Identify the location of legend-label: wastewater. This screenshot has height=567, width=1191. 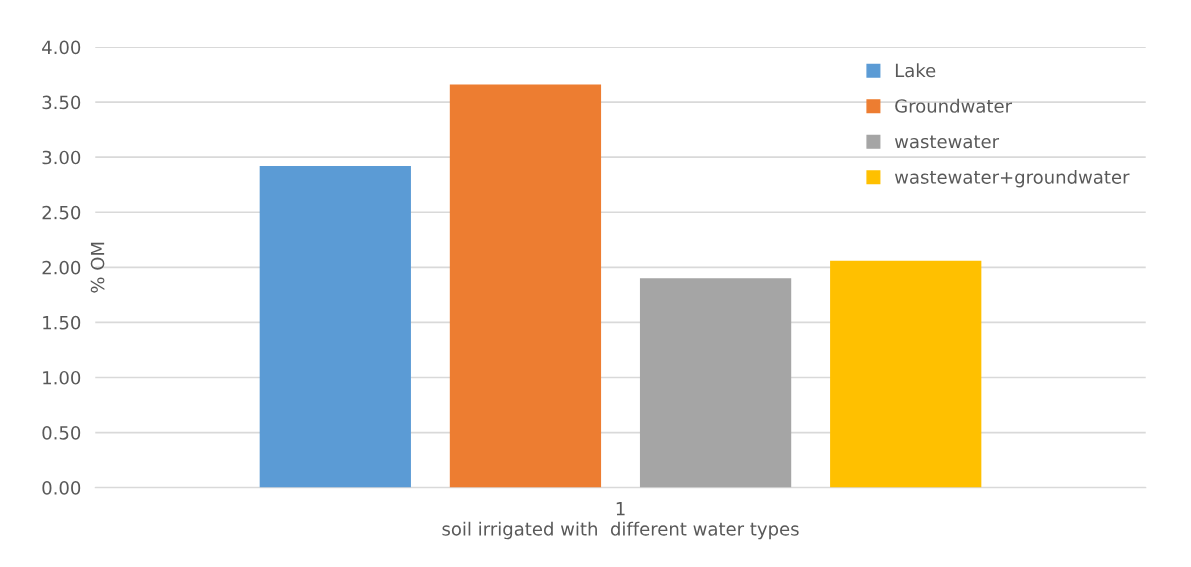
(947, 142).